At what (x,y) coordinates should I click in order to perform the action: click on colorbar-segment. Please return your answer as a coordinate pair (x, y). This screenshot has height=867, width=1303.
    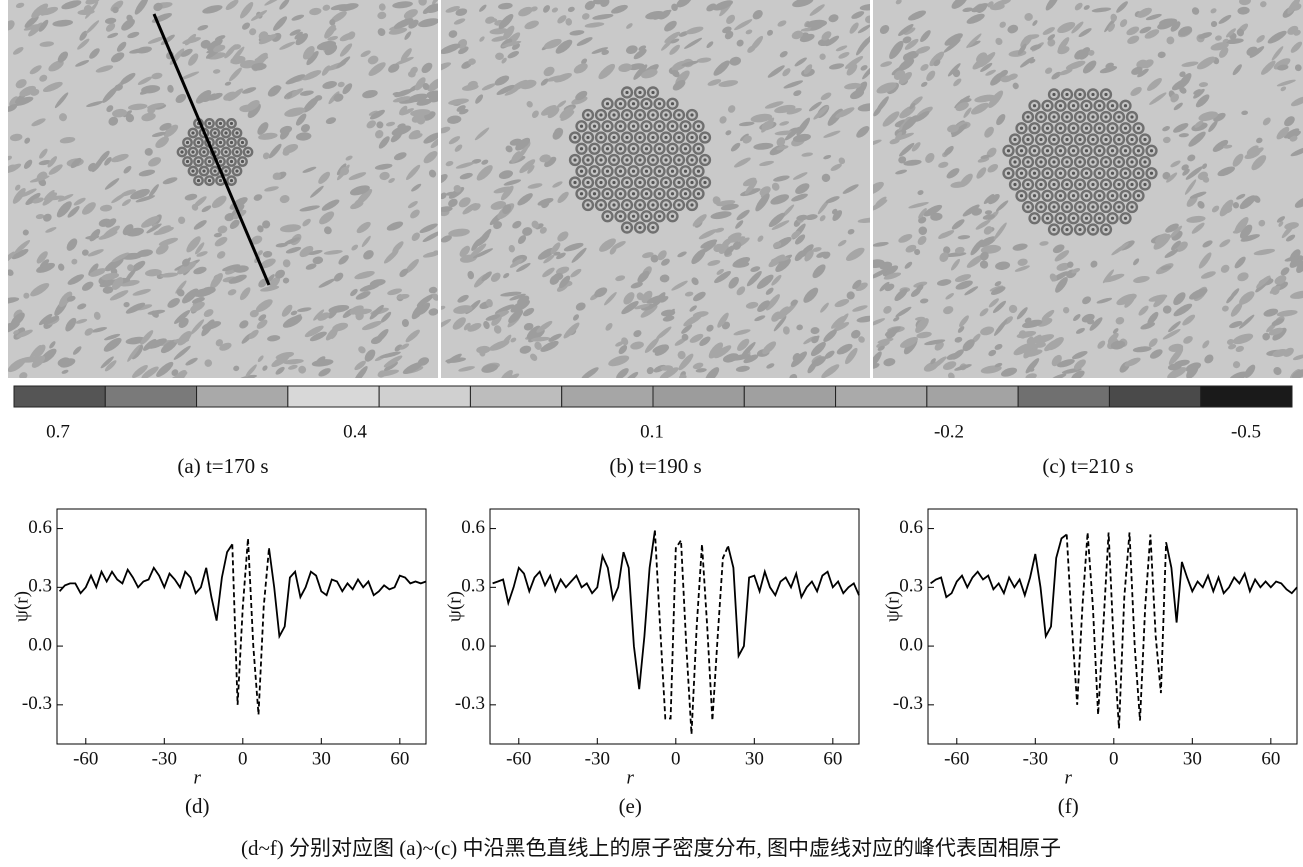
    Looking at the image, I should click on (151, 396).